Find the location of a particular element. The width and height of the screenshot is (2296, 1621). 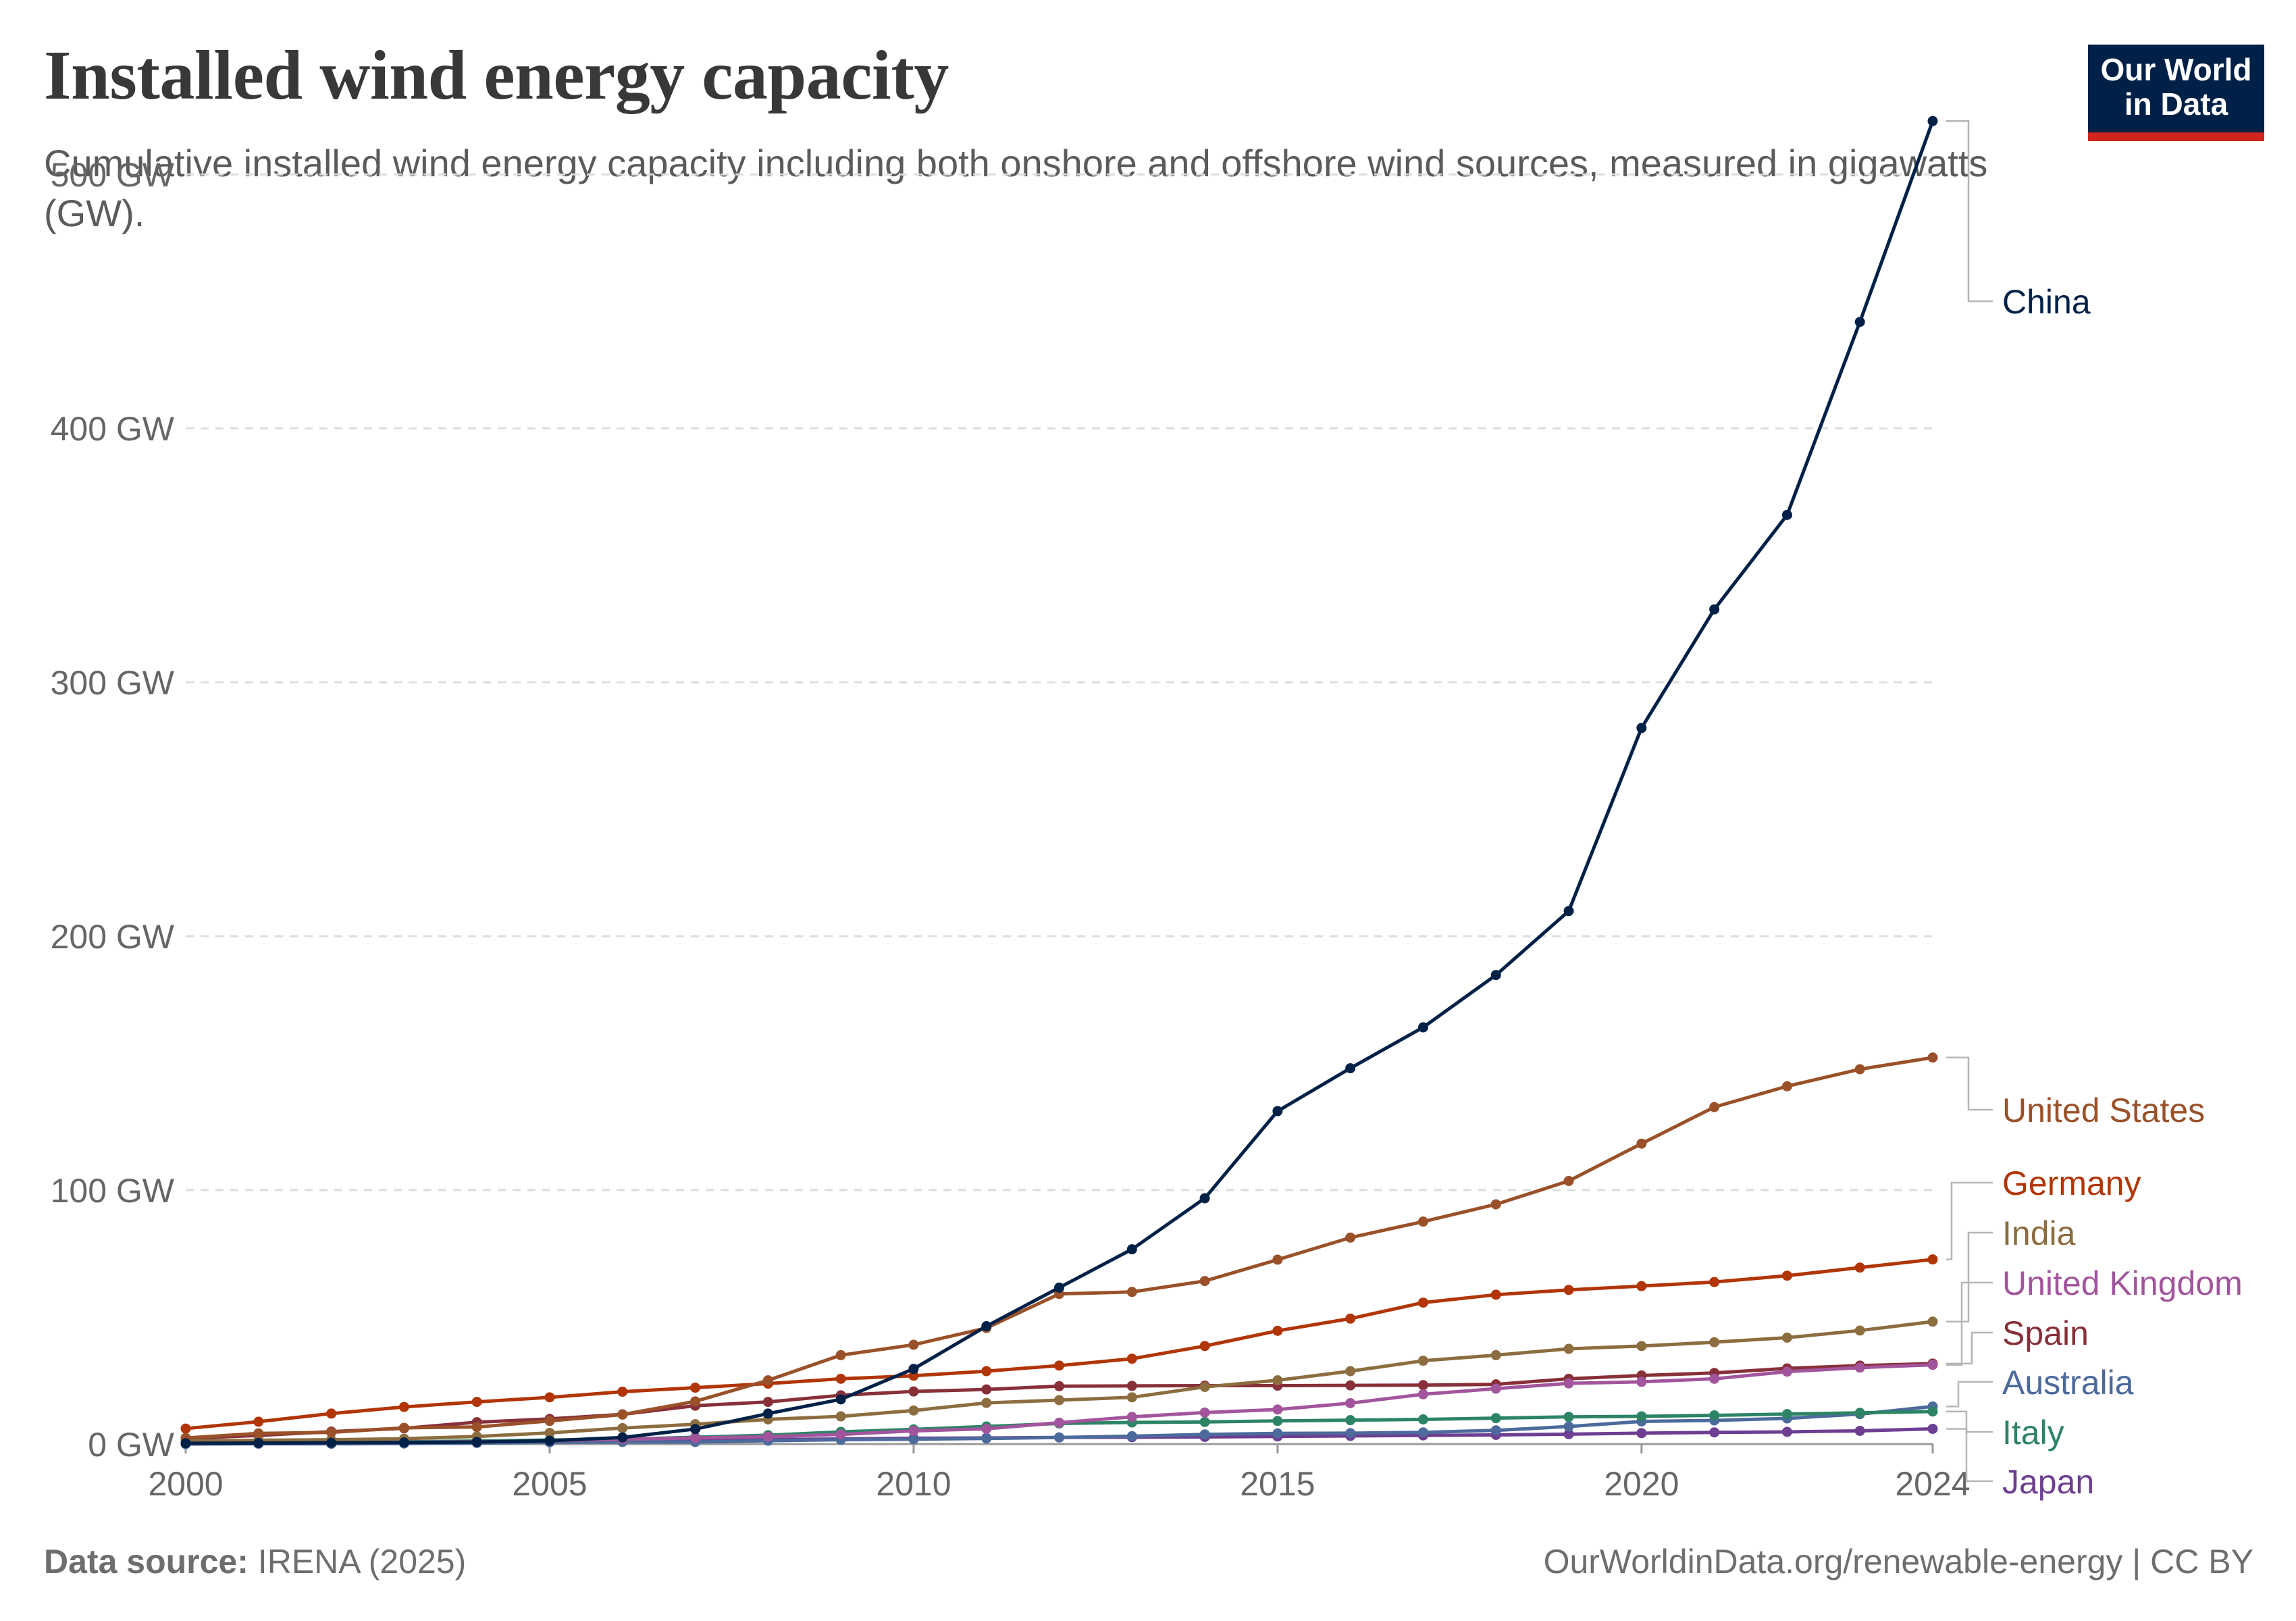

data-source: Data source: IRENA (2025) is located at coordinates (255, 1561).